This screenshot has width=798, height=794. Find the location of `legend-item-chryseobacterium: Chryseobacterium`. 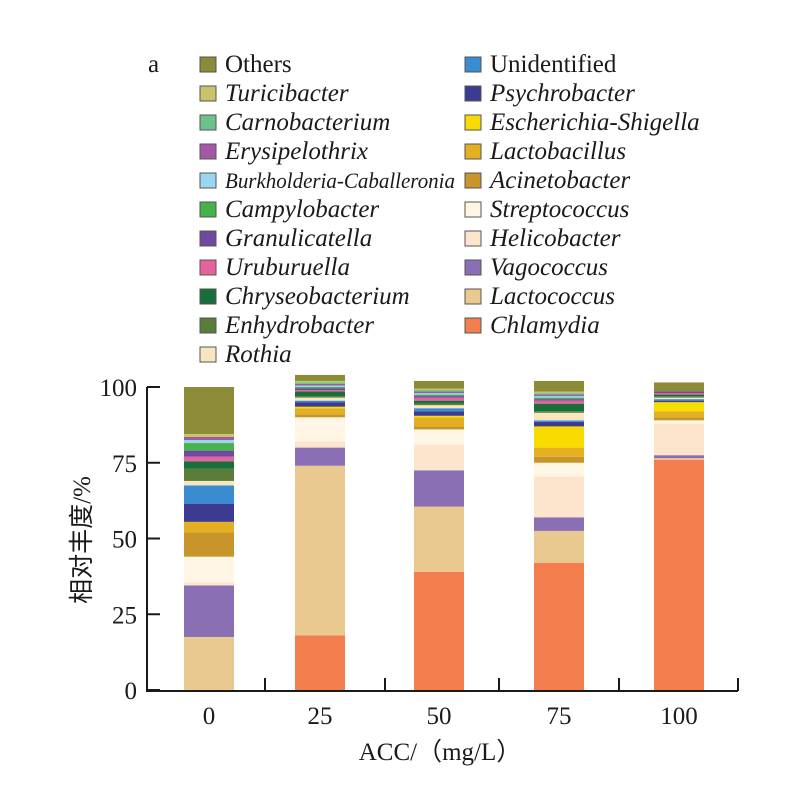

legend-item-chryseobacterium: Chryseobacterium is located at coordinates (304, 296).